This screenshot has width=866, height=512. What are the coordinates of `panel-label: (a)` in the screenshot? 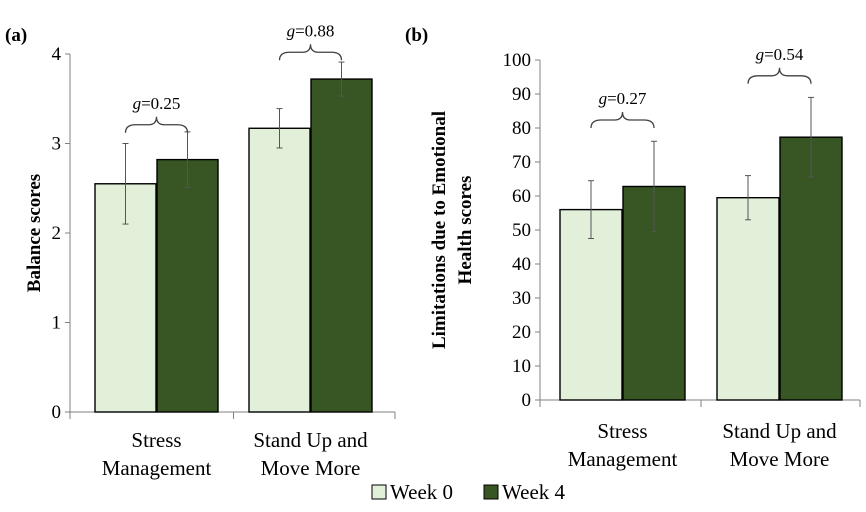 It's located at (16, 35).